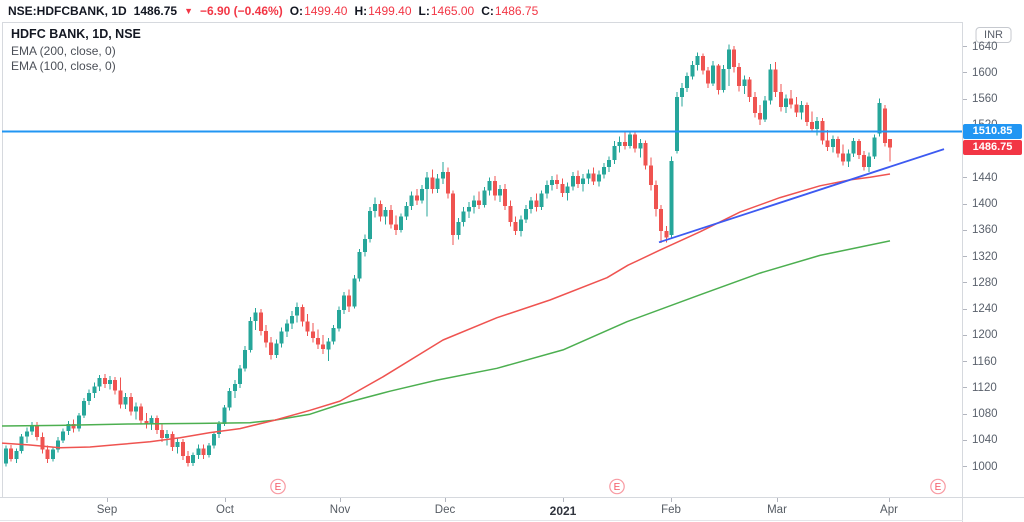 The image size is (1024, 522). Describe the element at coordinates (992, 131) in the screenshot. I see `price-axis-label: 1510.85` at that location.